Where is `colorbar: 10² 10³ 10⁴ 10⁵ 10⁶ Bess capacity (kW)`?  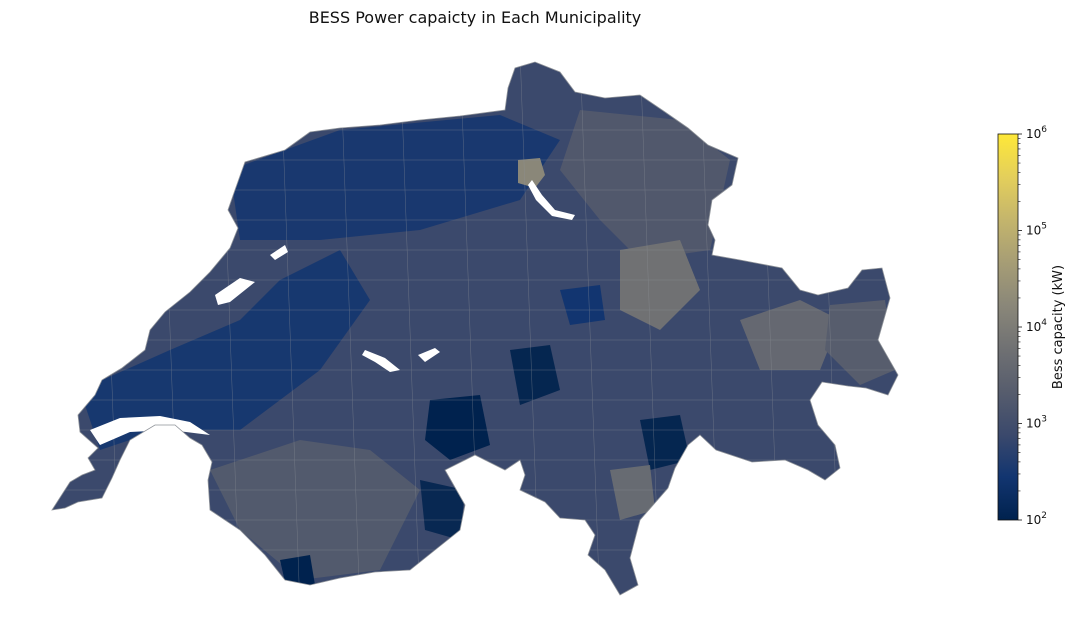 colorbar: 10² 10³ 10⁴ 10⁵ 10⁶ Bess capacity (kW) is located at coordinates (1031, 326).